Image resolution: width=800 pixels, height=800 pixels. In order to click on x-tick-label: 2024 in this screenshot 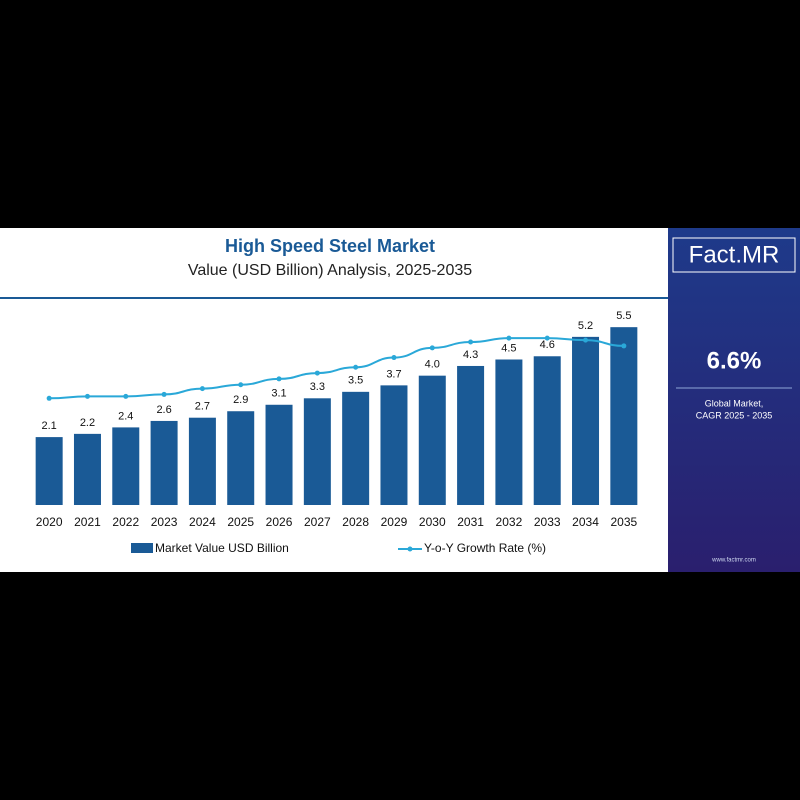, I will do `click(202, 522)`.